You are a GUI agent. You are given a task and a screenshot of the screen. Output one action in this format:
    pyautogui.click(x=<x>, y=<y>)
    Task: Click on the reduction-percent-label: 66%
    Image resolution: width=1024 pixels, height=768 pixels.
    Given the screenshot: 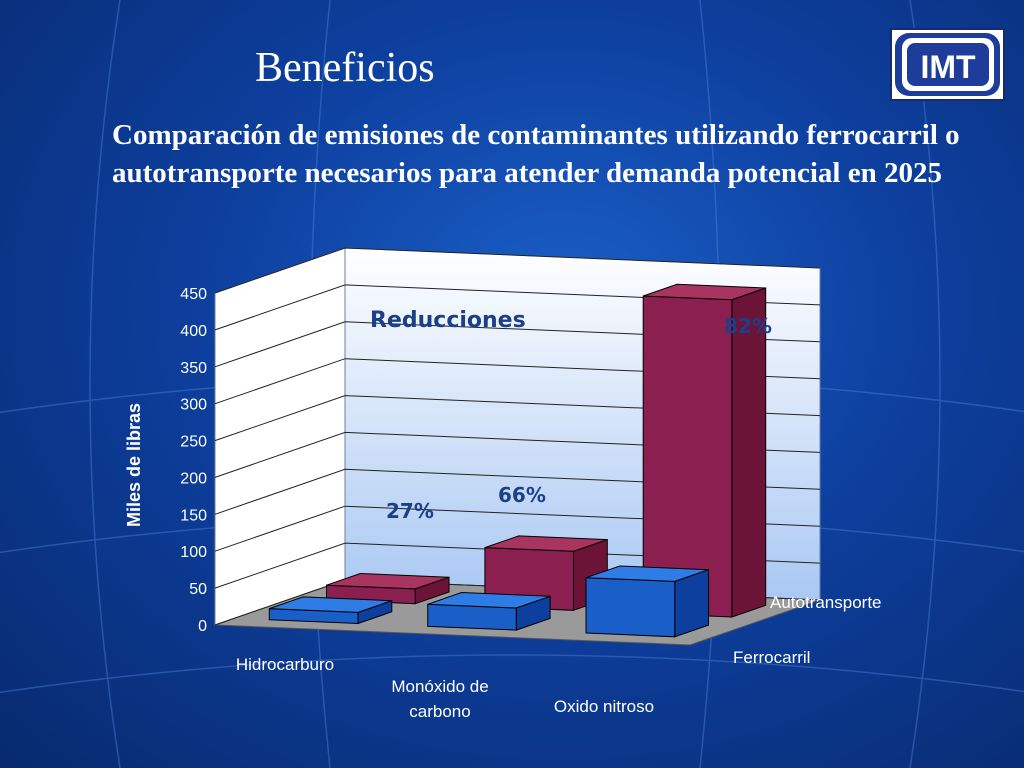 What is the action you would take?
    pyautogui.click(x=522, y=495)
    